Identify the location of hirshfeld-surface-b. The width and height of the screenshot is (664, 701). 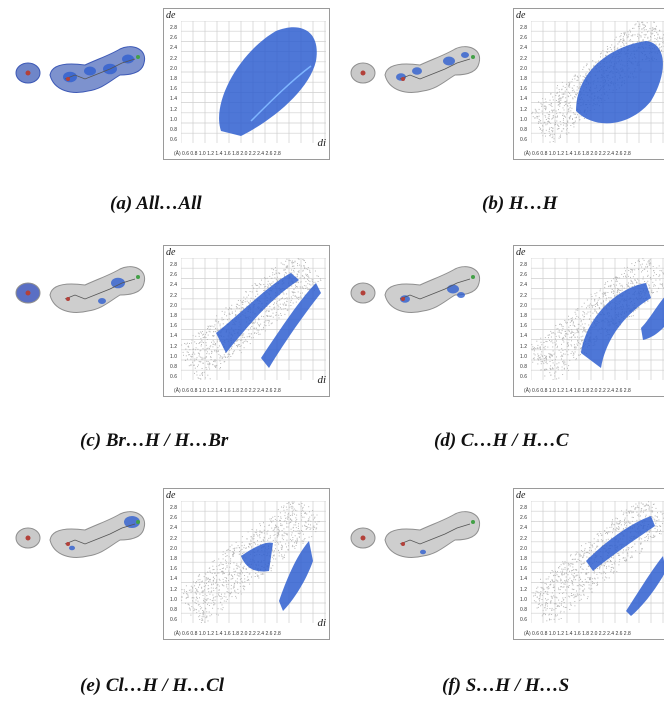
(420, 72).